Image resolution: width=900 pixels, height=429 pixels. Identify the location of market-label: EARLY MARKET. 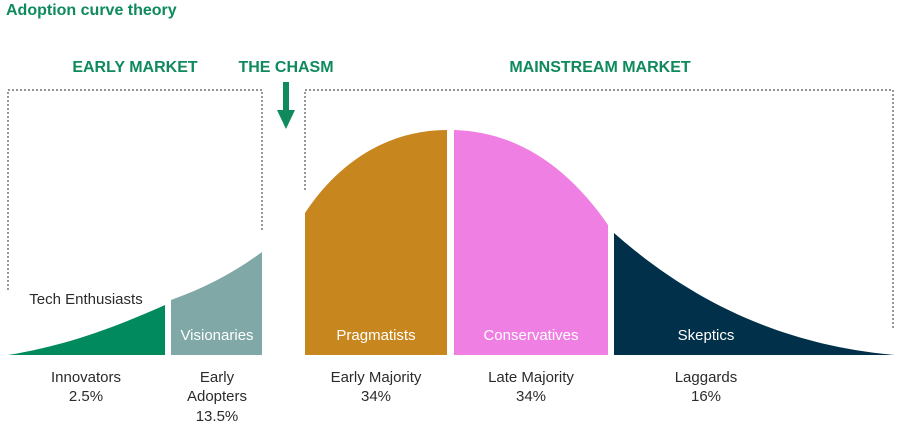
(135, 67).